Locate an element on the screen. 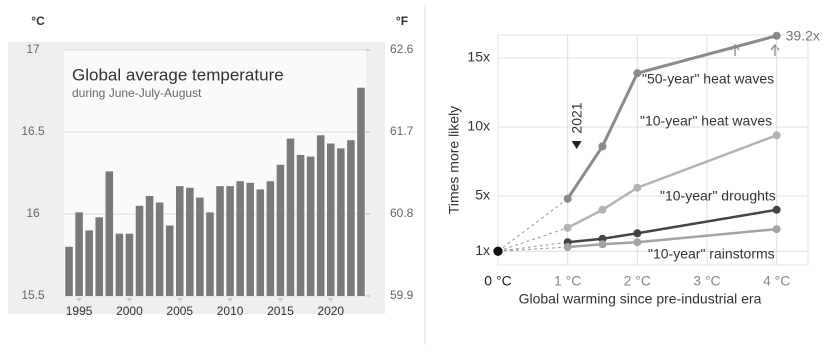  x-tick-label: 4 °C is located at coordinates (776, 281).